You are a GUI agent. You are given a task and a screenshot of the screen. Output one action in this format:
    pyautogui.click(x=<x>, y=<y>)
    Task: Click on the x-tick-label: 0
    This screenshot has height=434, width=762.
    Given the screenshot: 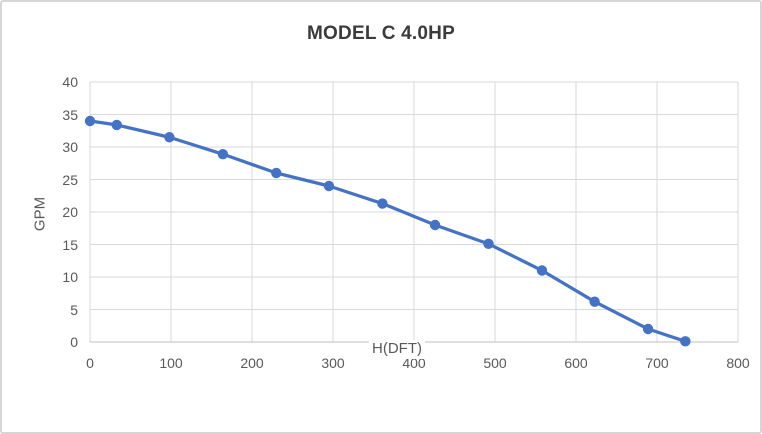 What is the action you would take?
    pyautogui.click(x=90, y=363)
    